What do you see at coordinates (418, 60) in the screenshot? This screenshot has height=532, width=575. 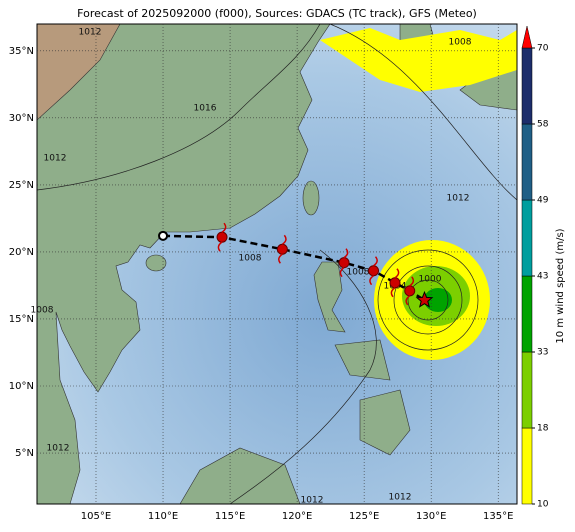 I see `wind-area-north` at bounding box center [418, 60].